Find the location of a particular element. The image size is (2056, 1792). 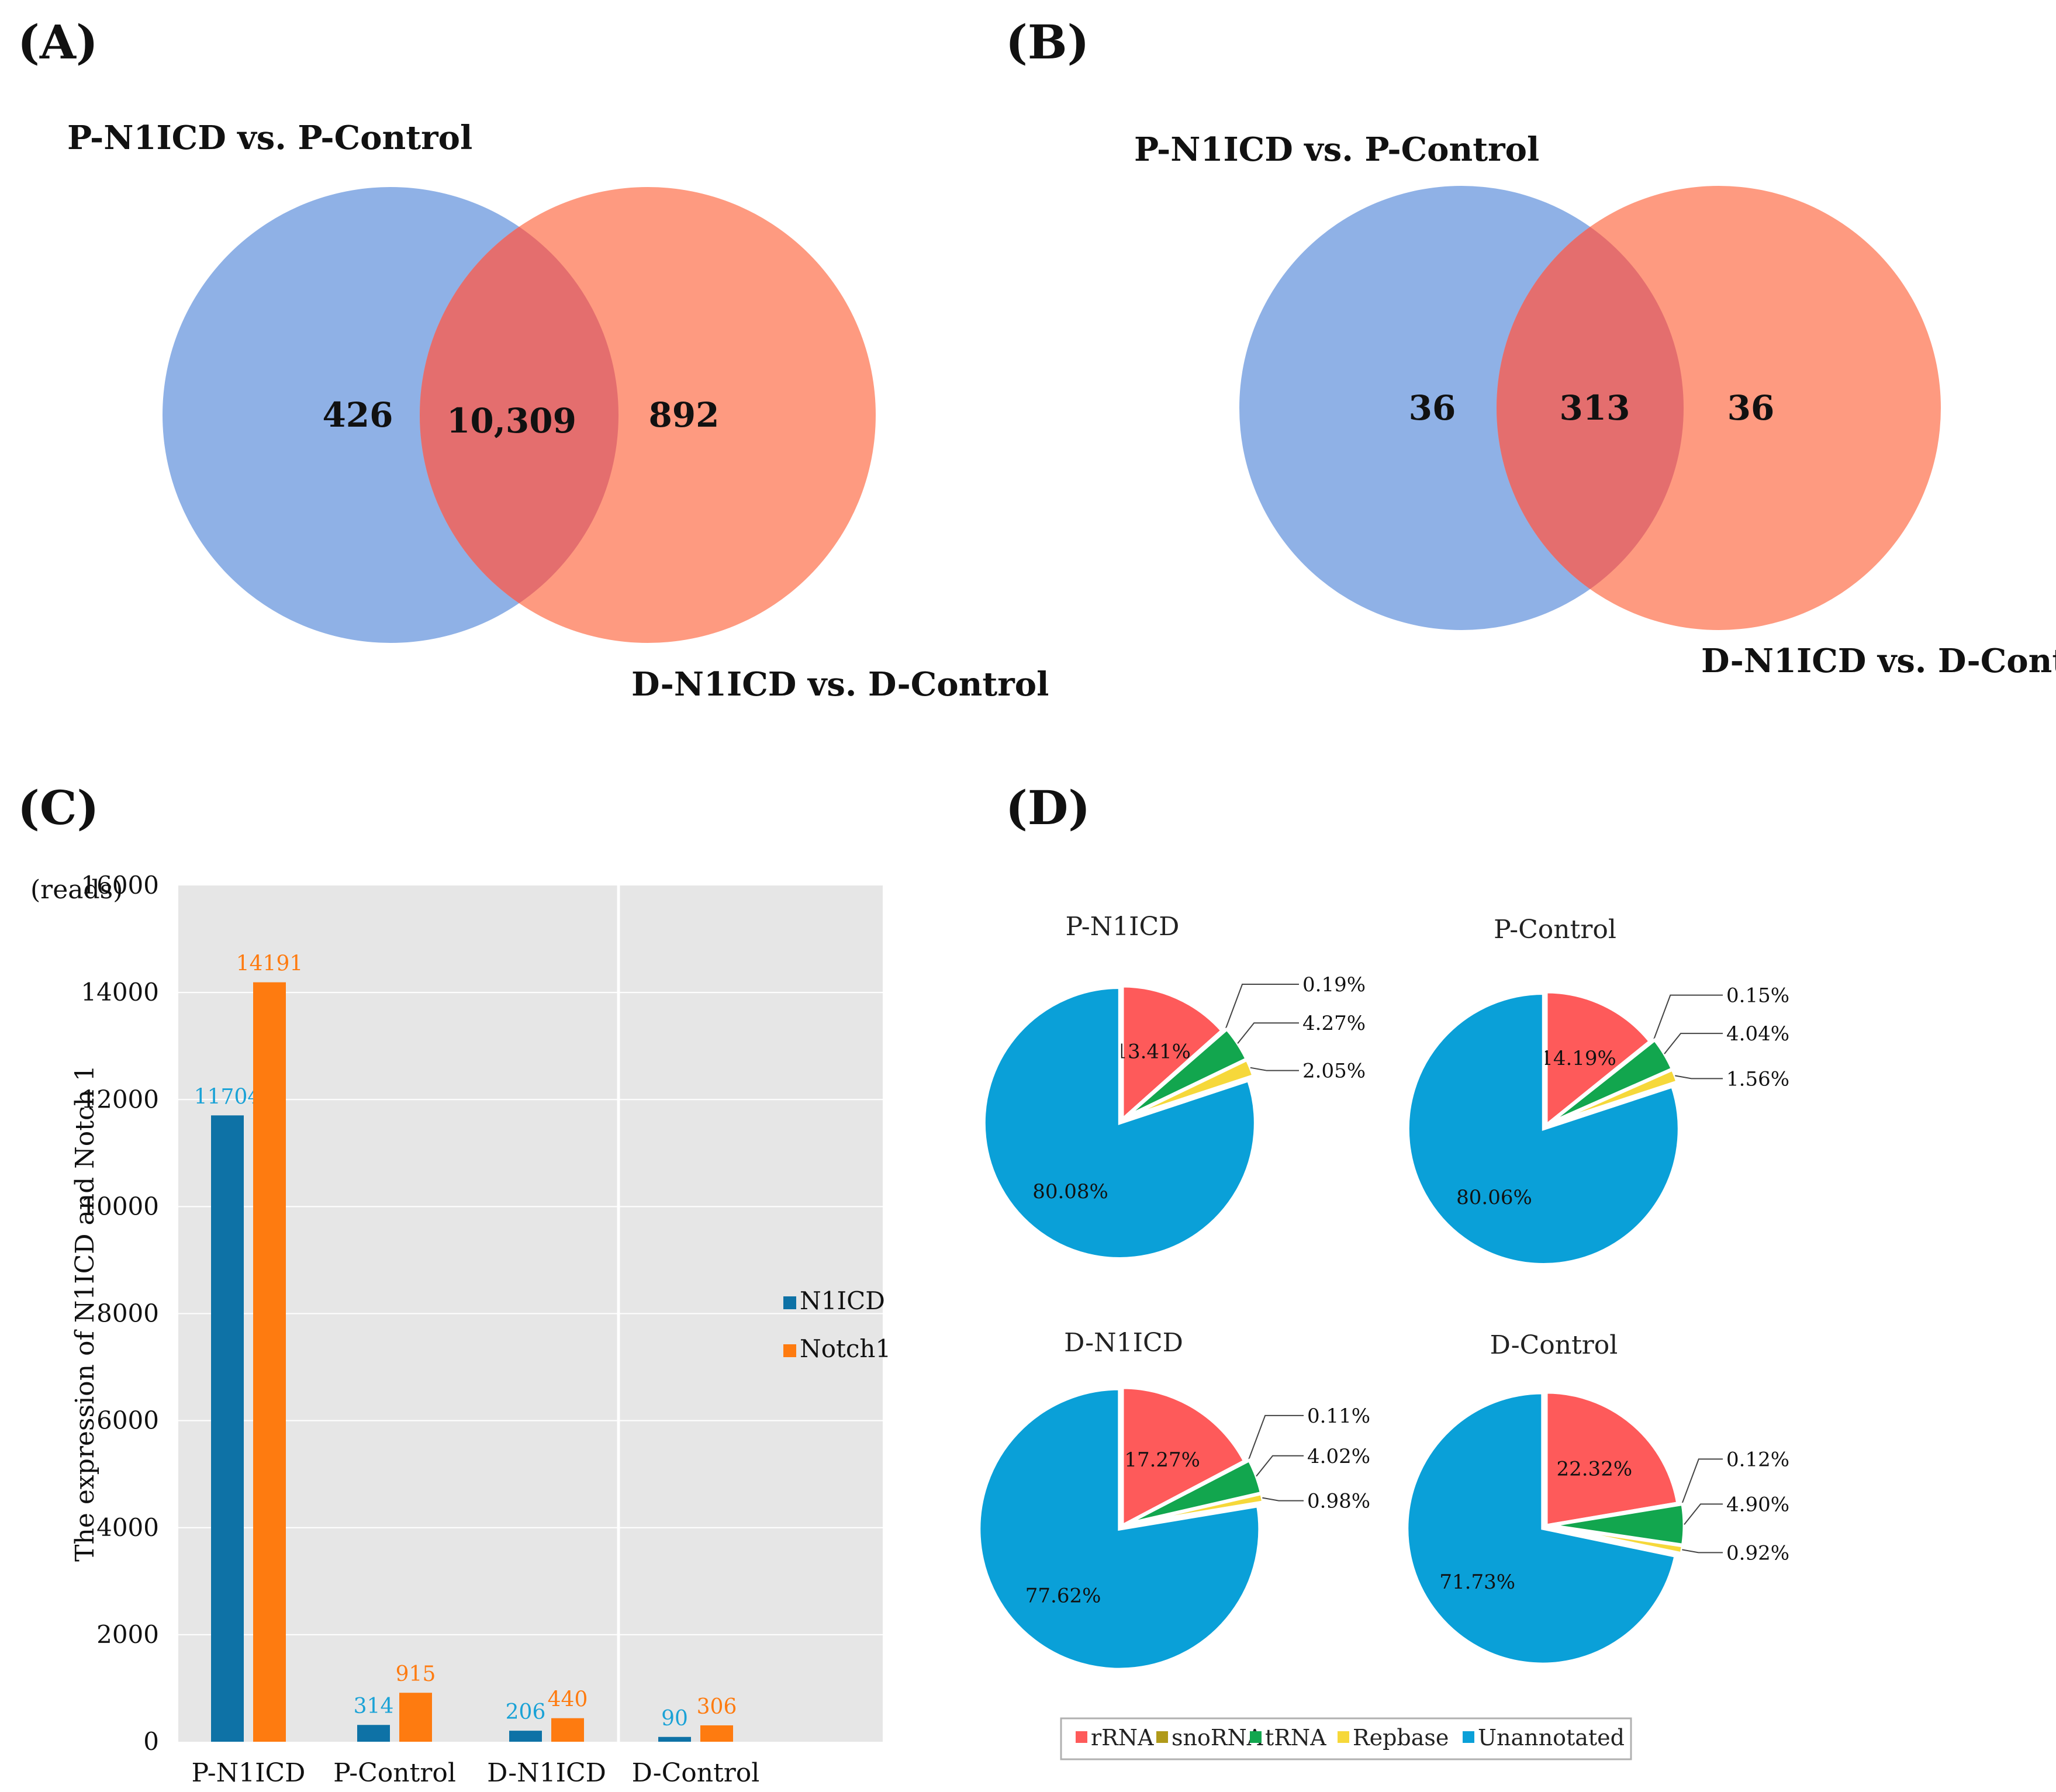

pie-legend-label-unannotated: Unannotated is located at coordinates (1551, 1738).